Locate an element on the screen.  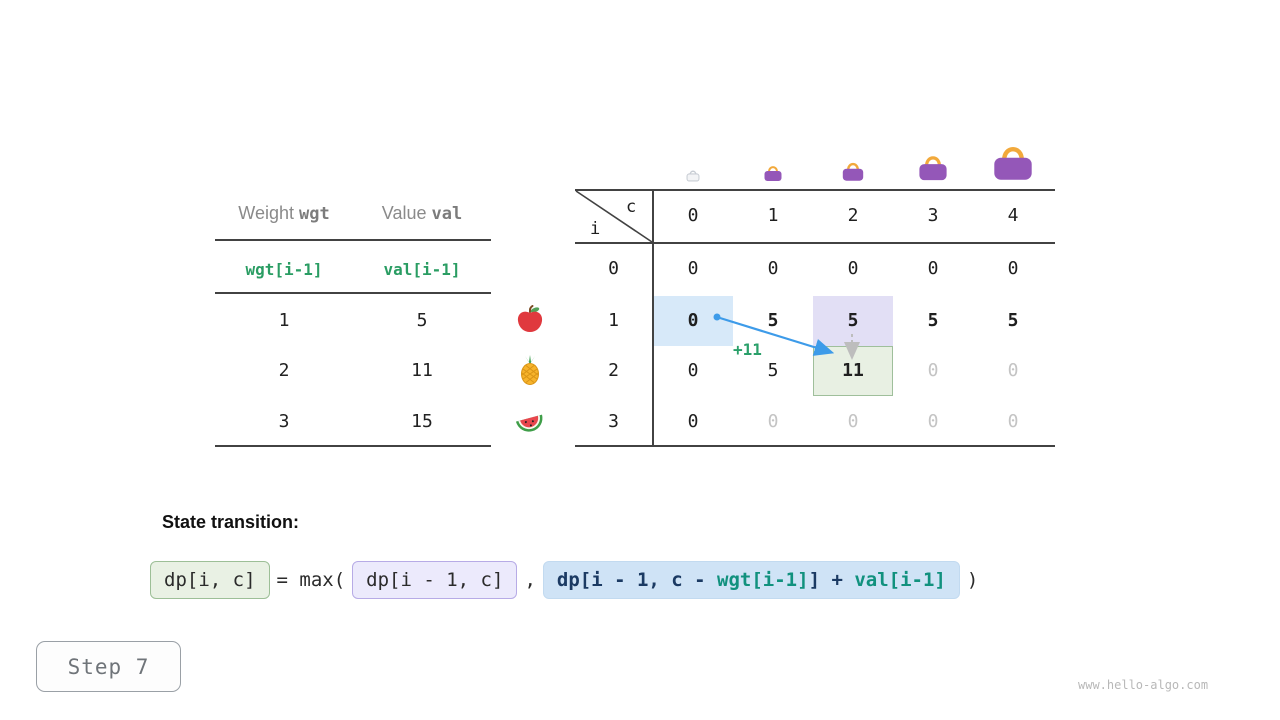
row-header-2: 2 is located at coordinates (613, 370).